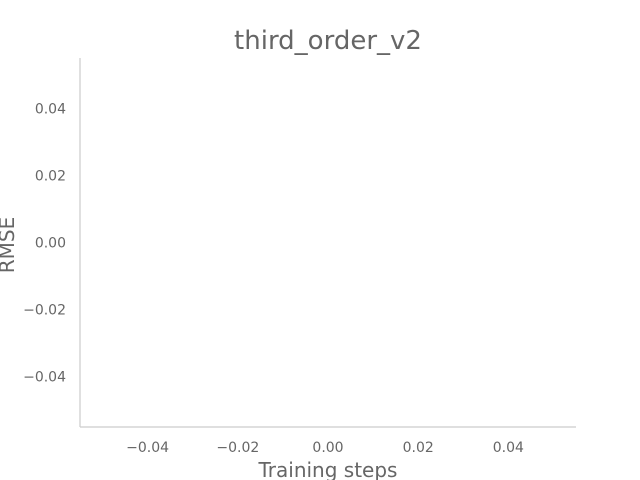 The image size is (640, 480). Describe the element at coordinates (44, 311) in the screenshot. I see `y-tick-label: −0.02` at that location.